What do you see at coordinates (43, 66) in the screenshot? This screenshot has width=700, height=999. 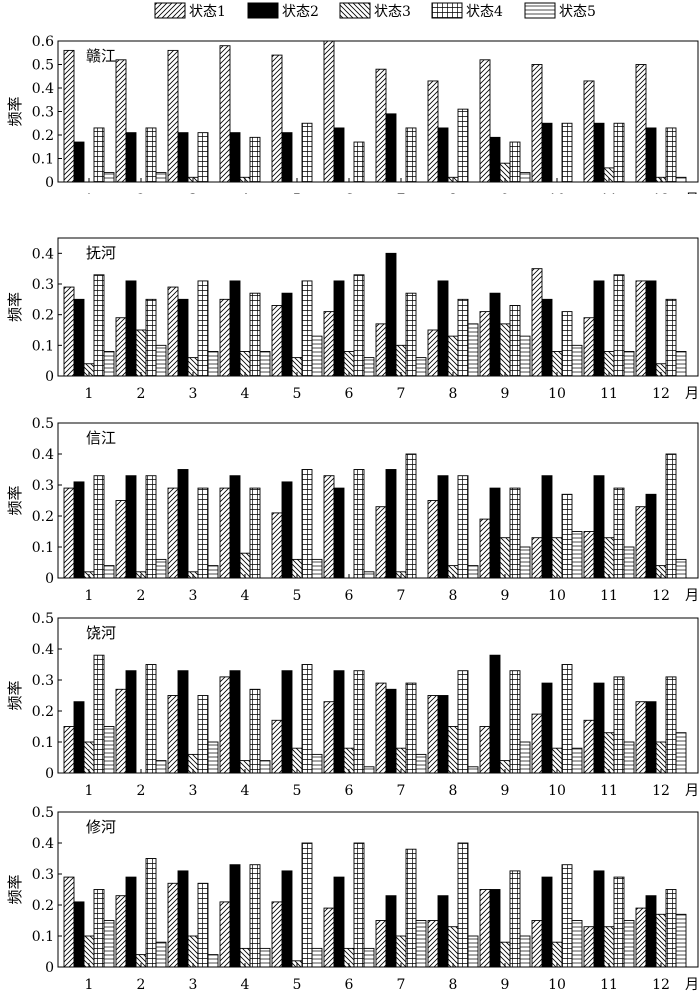 I see `y-tick-label: 0.5` at bounding box center [43, 66].